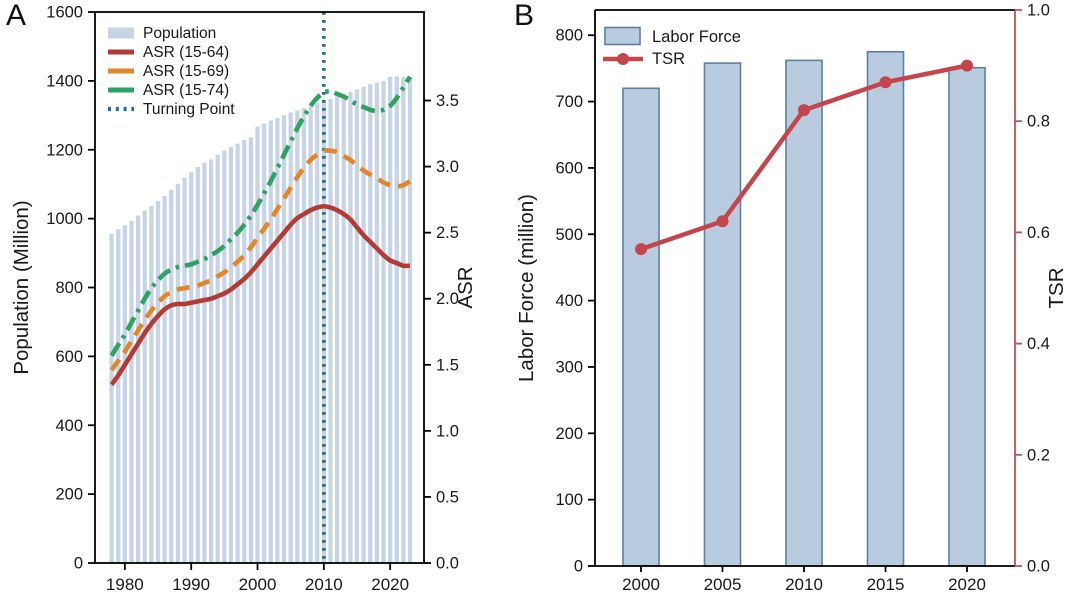  I want to click on b-left-tick-label: 700, so click(569, 102).